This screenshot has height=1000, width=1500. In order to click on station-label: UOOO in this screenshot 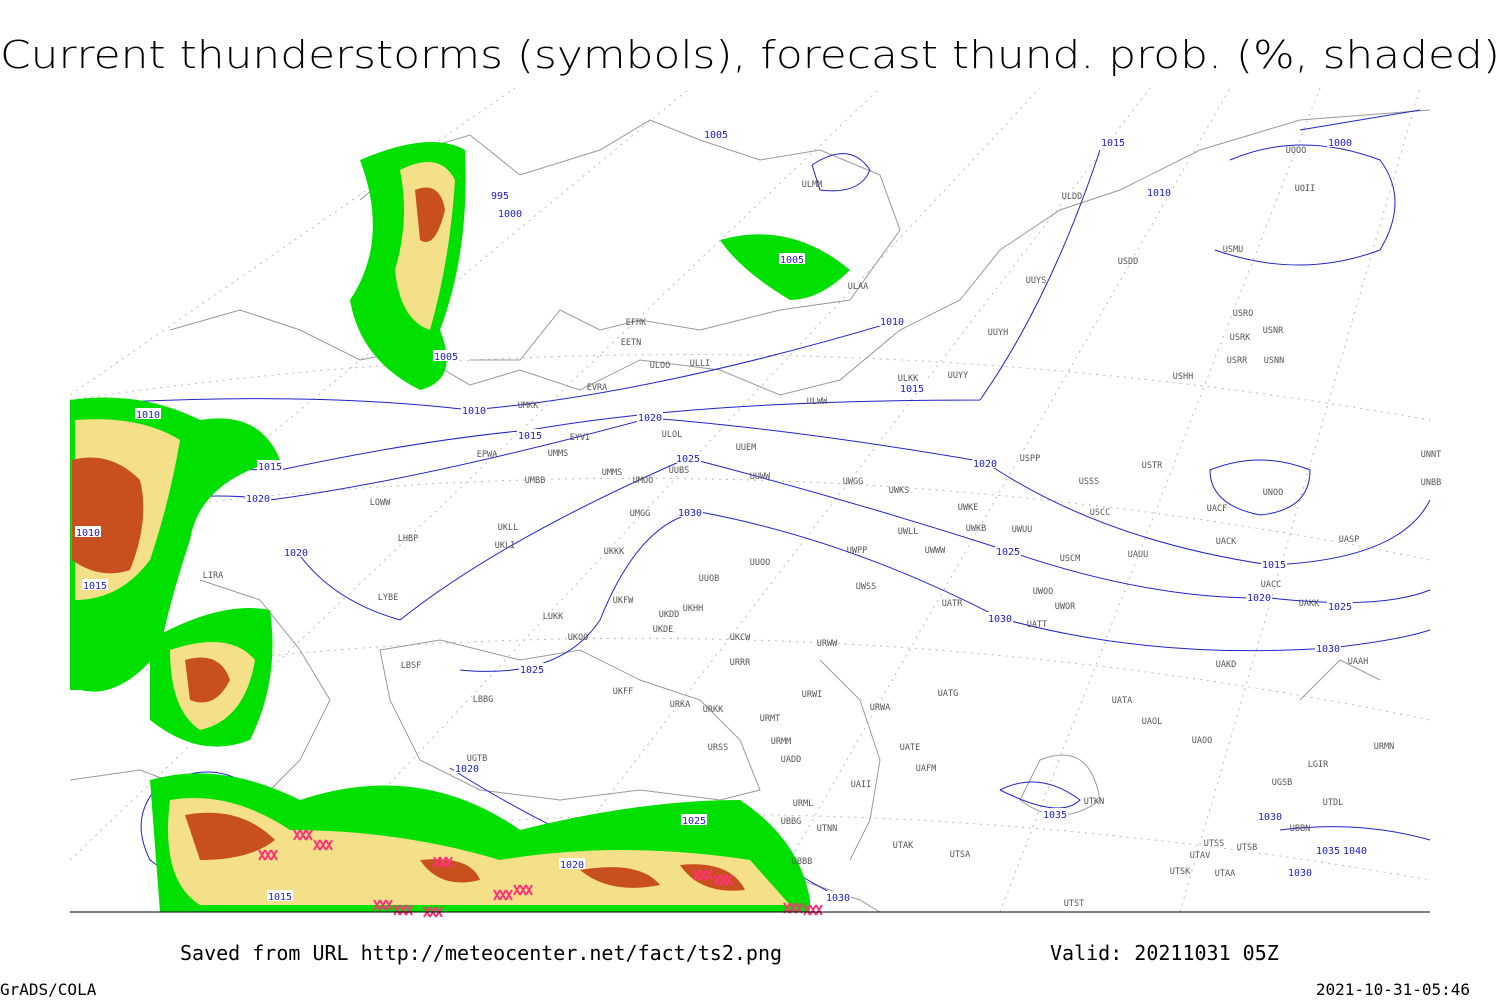, I will do `click(1296, 151)`.